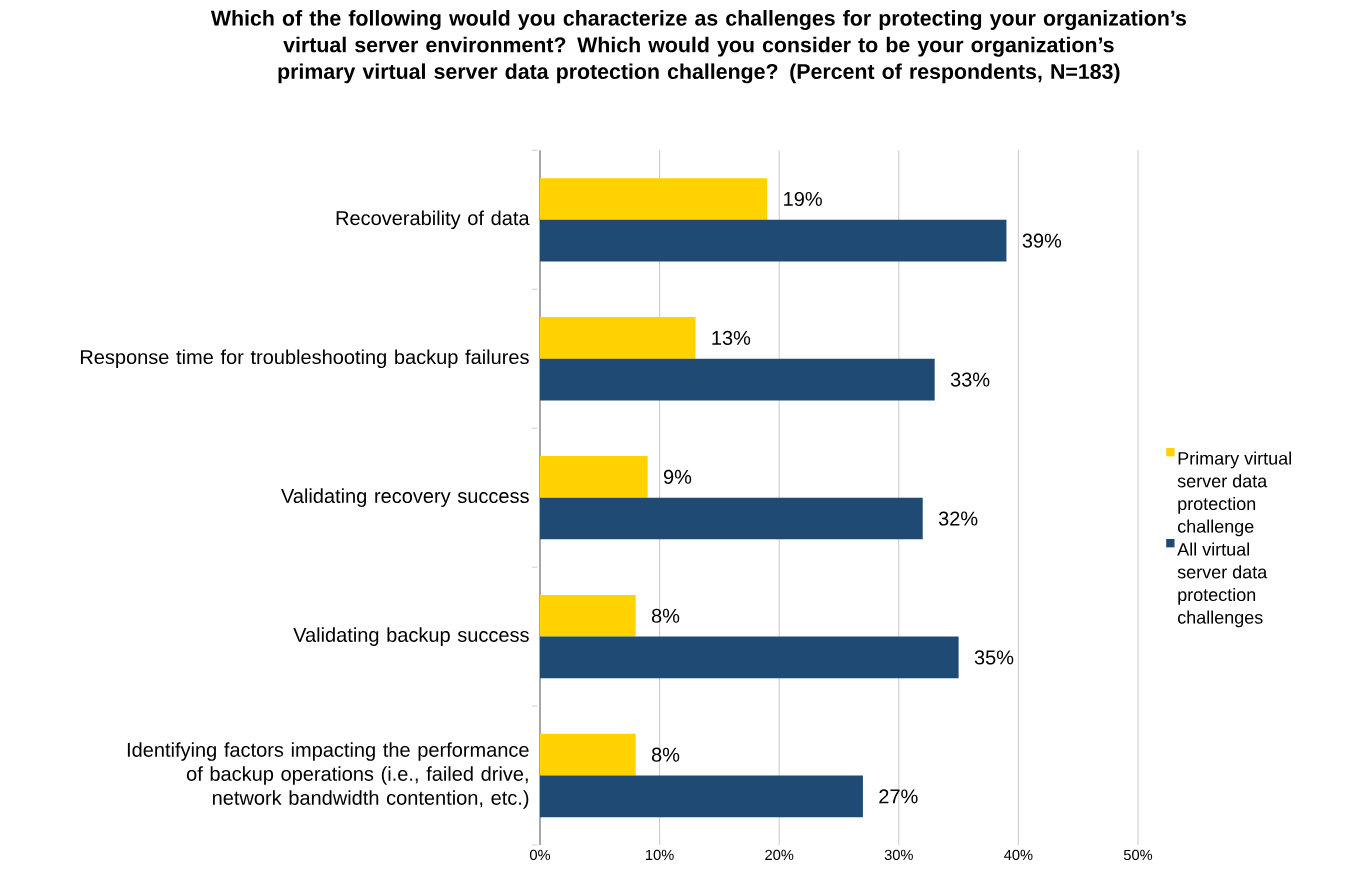 This screenshot has width=1371, height=886. I want to click on data-label: 13%, so click(731, 337).